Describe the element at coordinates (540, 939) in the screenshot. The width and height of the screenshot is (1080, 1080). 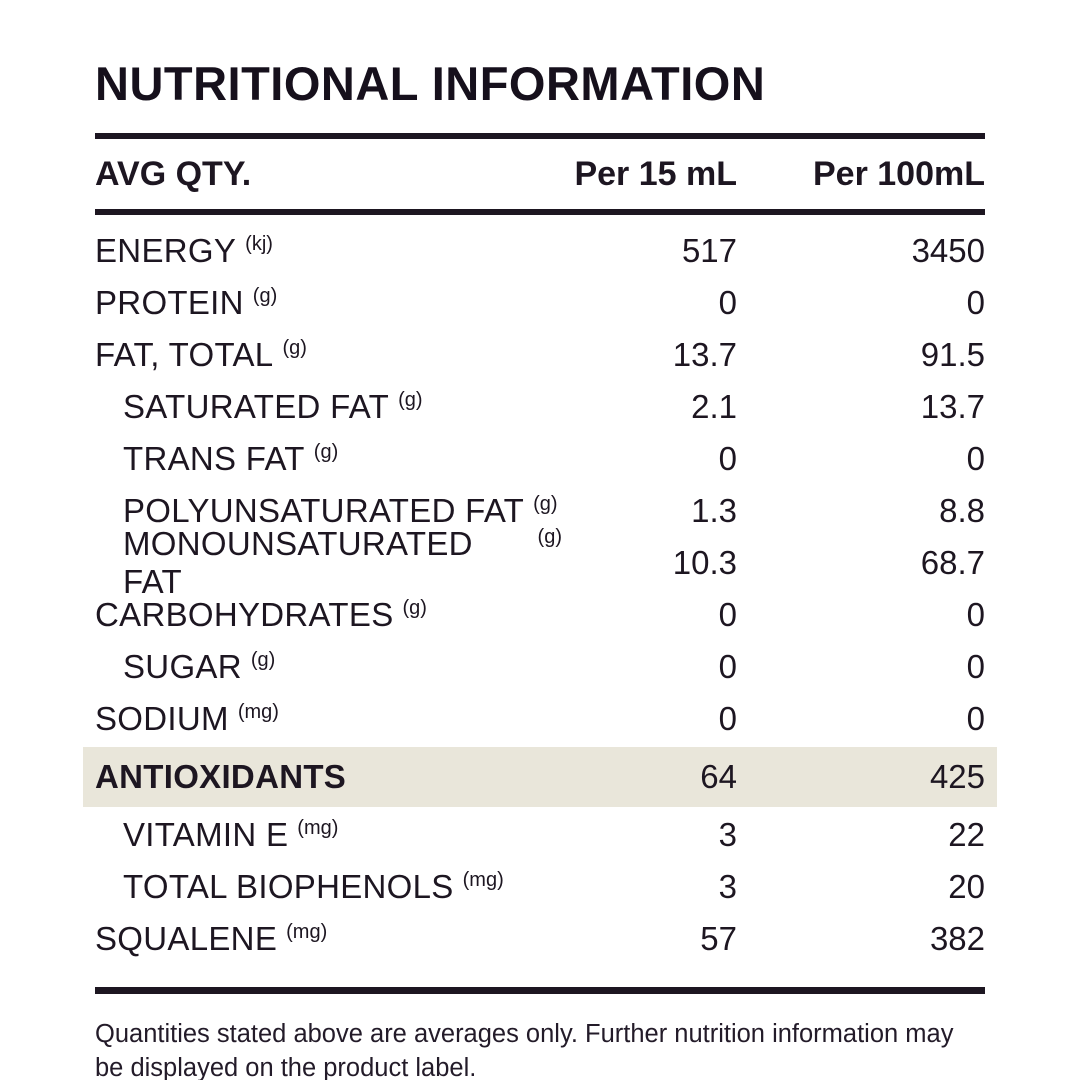
I see `nutrition-row: SQUALENE (mg) 57 382` at that location.